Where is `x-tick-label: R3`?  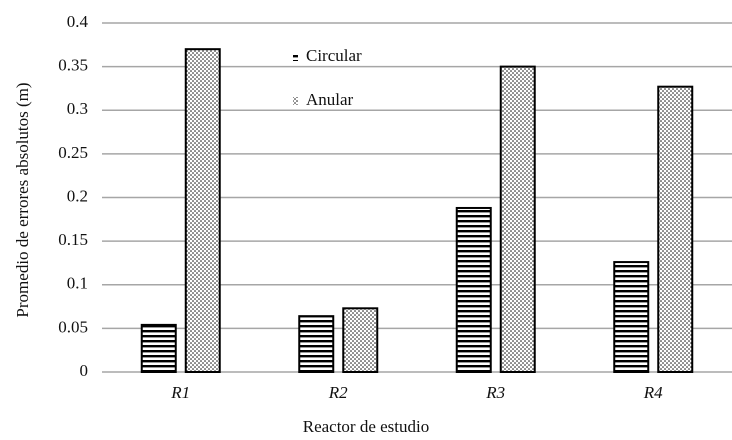
x-tick-label: R3 is located at coordinates (495, 392).